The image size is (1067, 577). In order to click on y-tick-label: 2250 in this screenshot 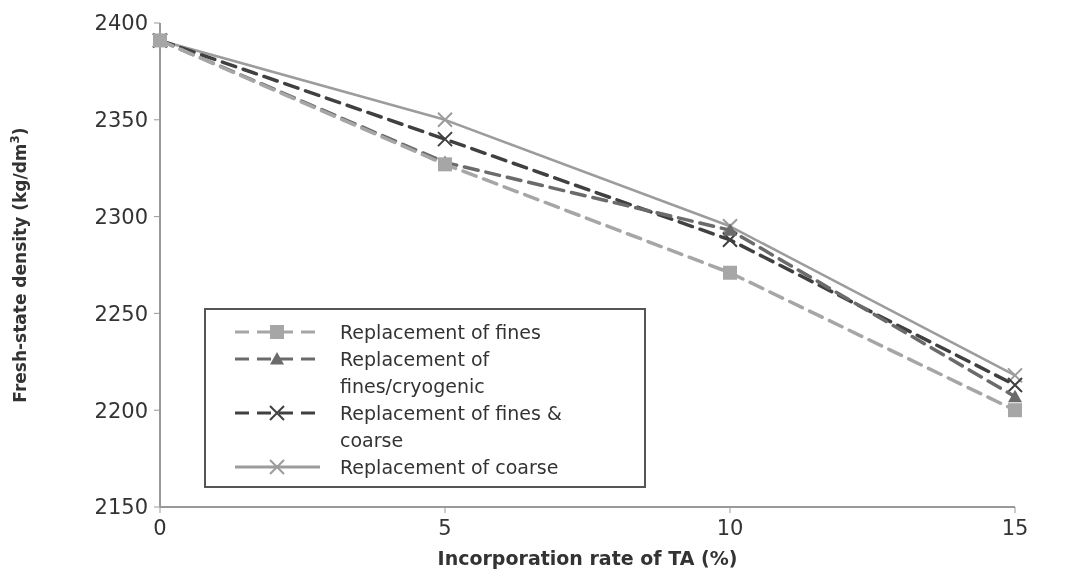, I will do `click(121, 313)`.